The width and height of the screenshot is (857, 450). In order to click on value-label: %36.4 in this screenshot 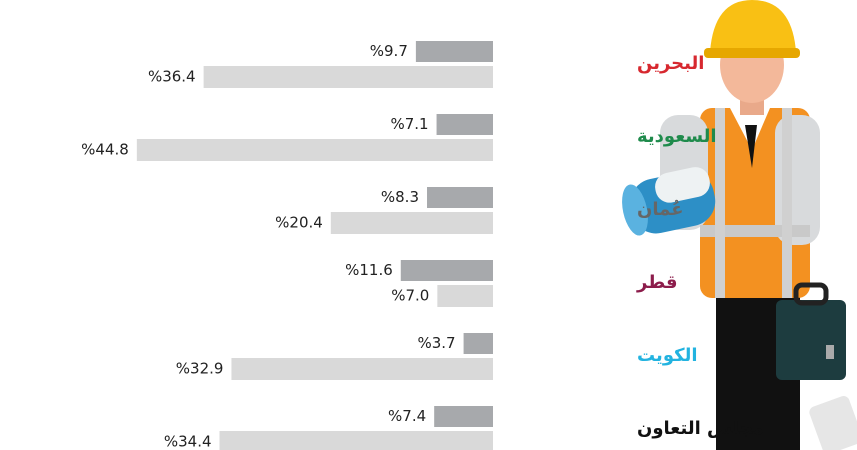, I will do `click(172, 77)`.